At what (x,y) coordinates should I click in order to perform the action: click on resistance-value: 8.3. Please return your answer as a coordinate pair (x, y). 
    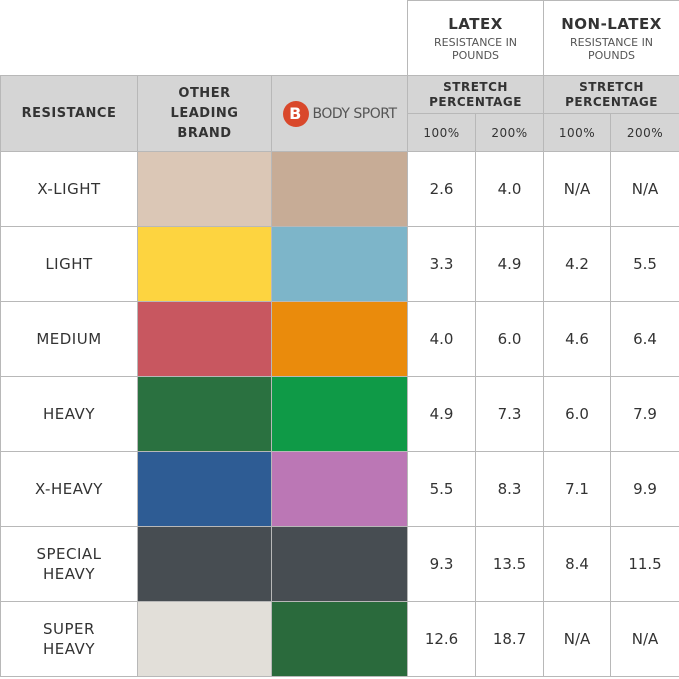
    Looking at the image, I should click on (510, 489).